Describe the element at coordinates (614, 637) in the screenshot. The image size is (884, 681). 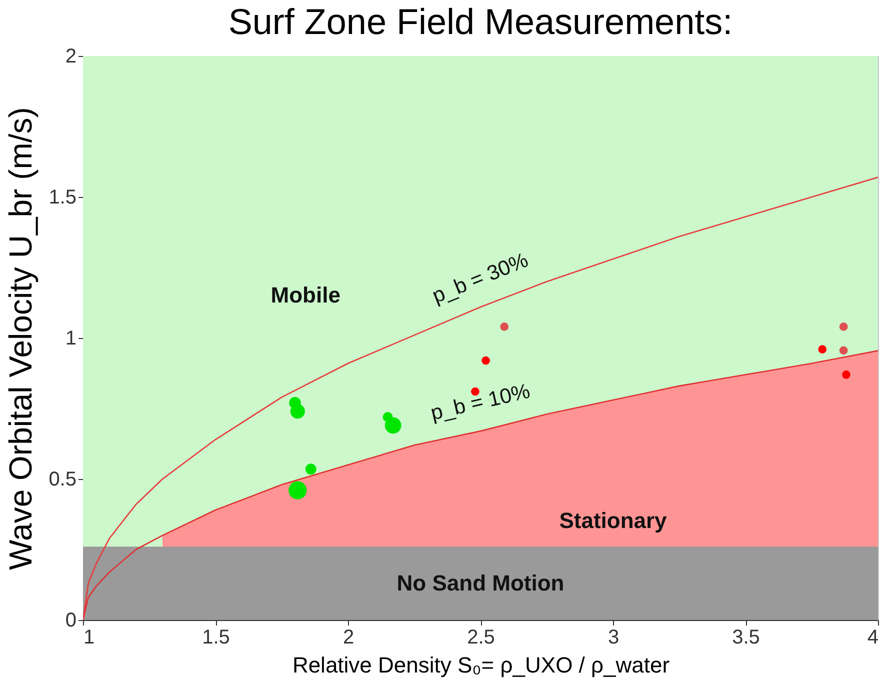
I see `x-tick-label: 3` at that location.